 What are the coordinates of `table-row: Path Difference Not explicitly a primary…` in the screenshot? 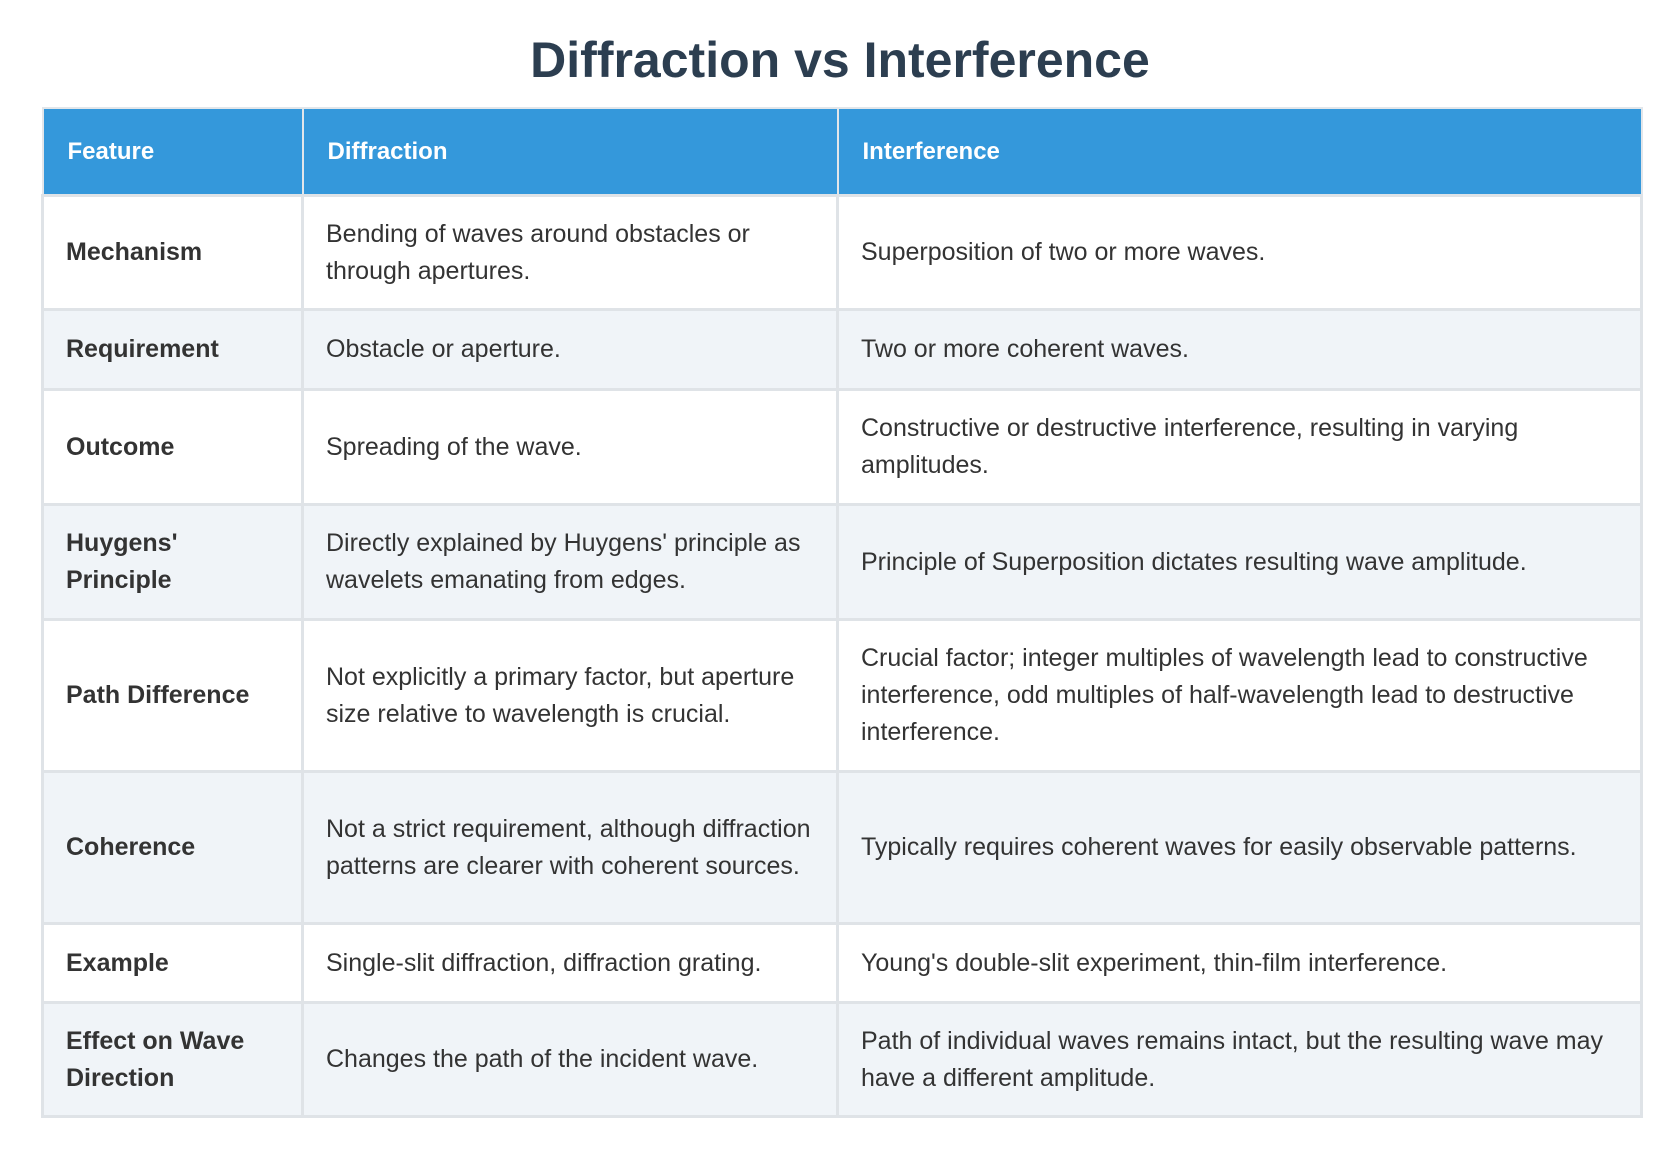 It's located at (842, 695).